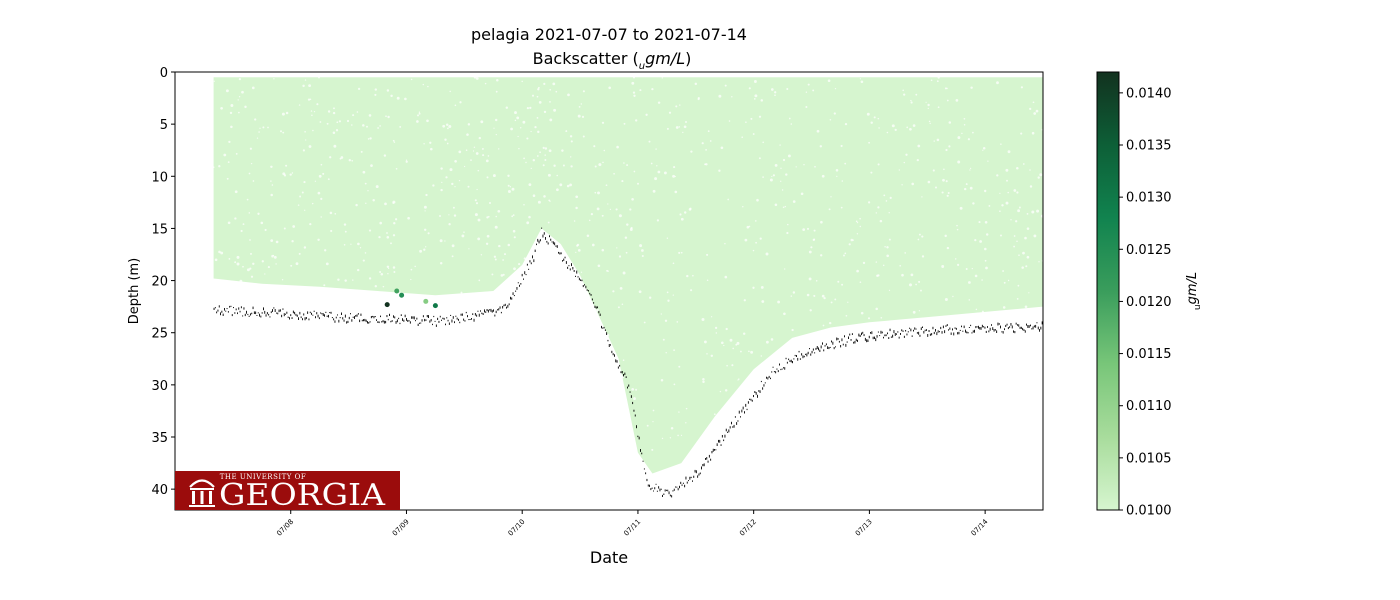 The image size is (1400, 600). What do you see at coordinates (287, 490) in the screenshot?
I see `logo-background` at bounding box center [287, 490].